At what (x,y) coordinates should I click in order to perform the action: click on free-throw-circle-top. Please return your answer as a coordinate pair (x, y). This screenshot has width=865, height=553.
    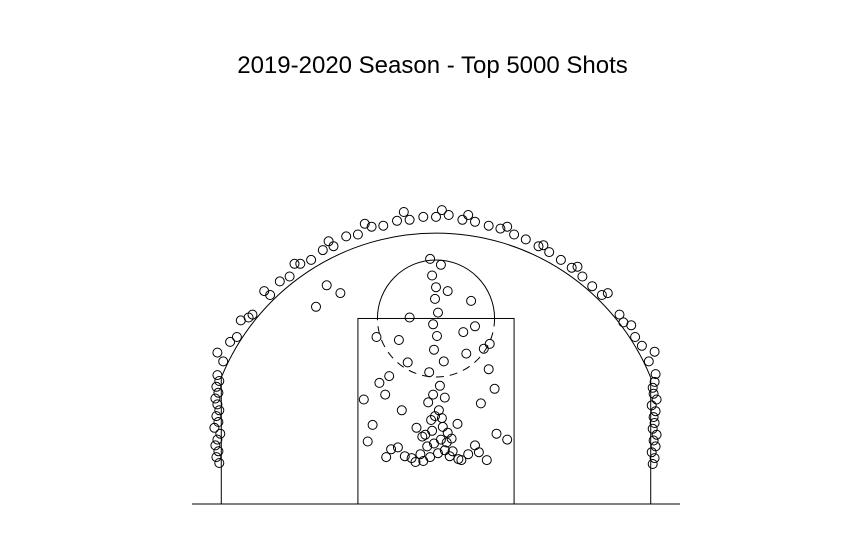
    Looking at the image, I should click on (436, 289).